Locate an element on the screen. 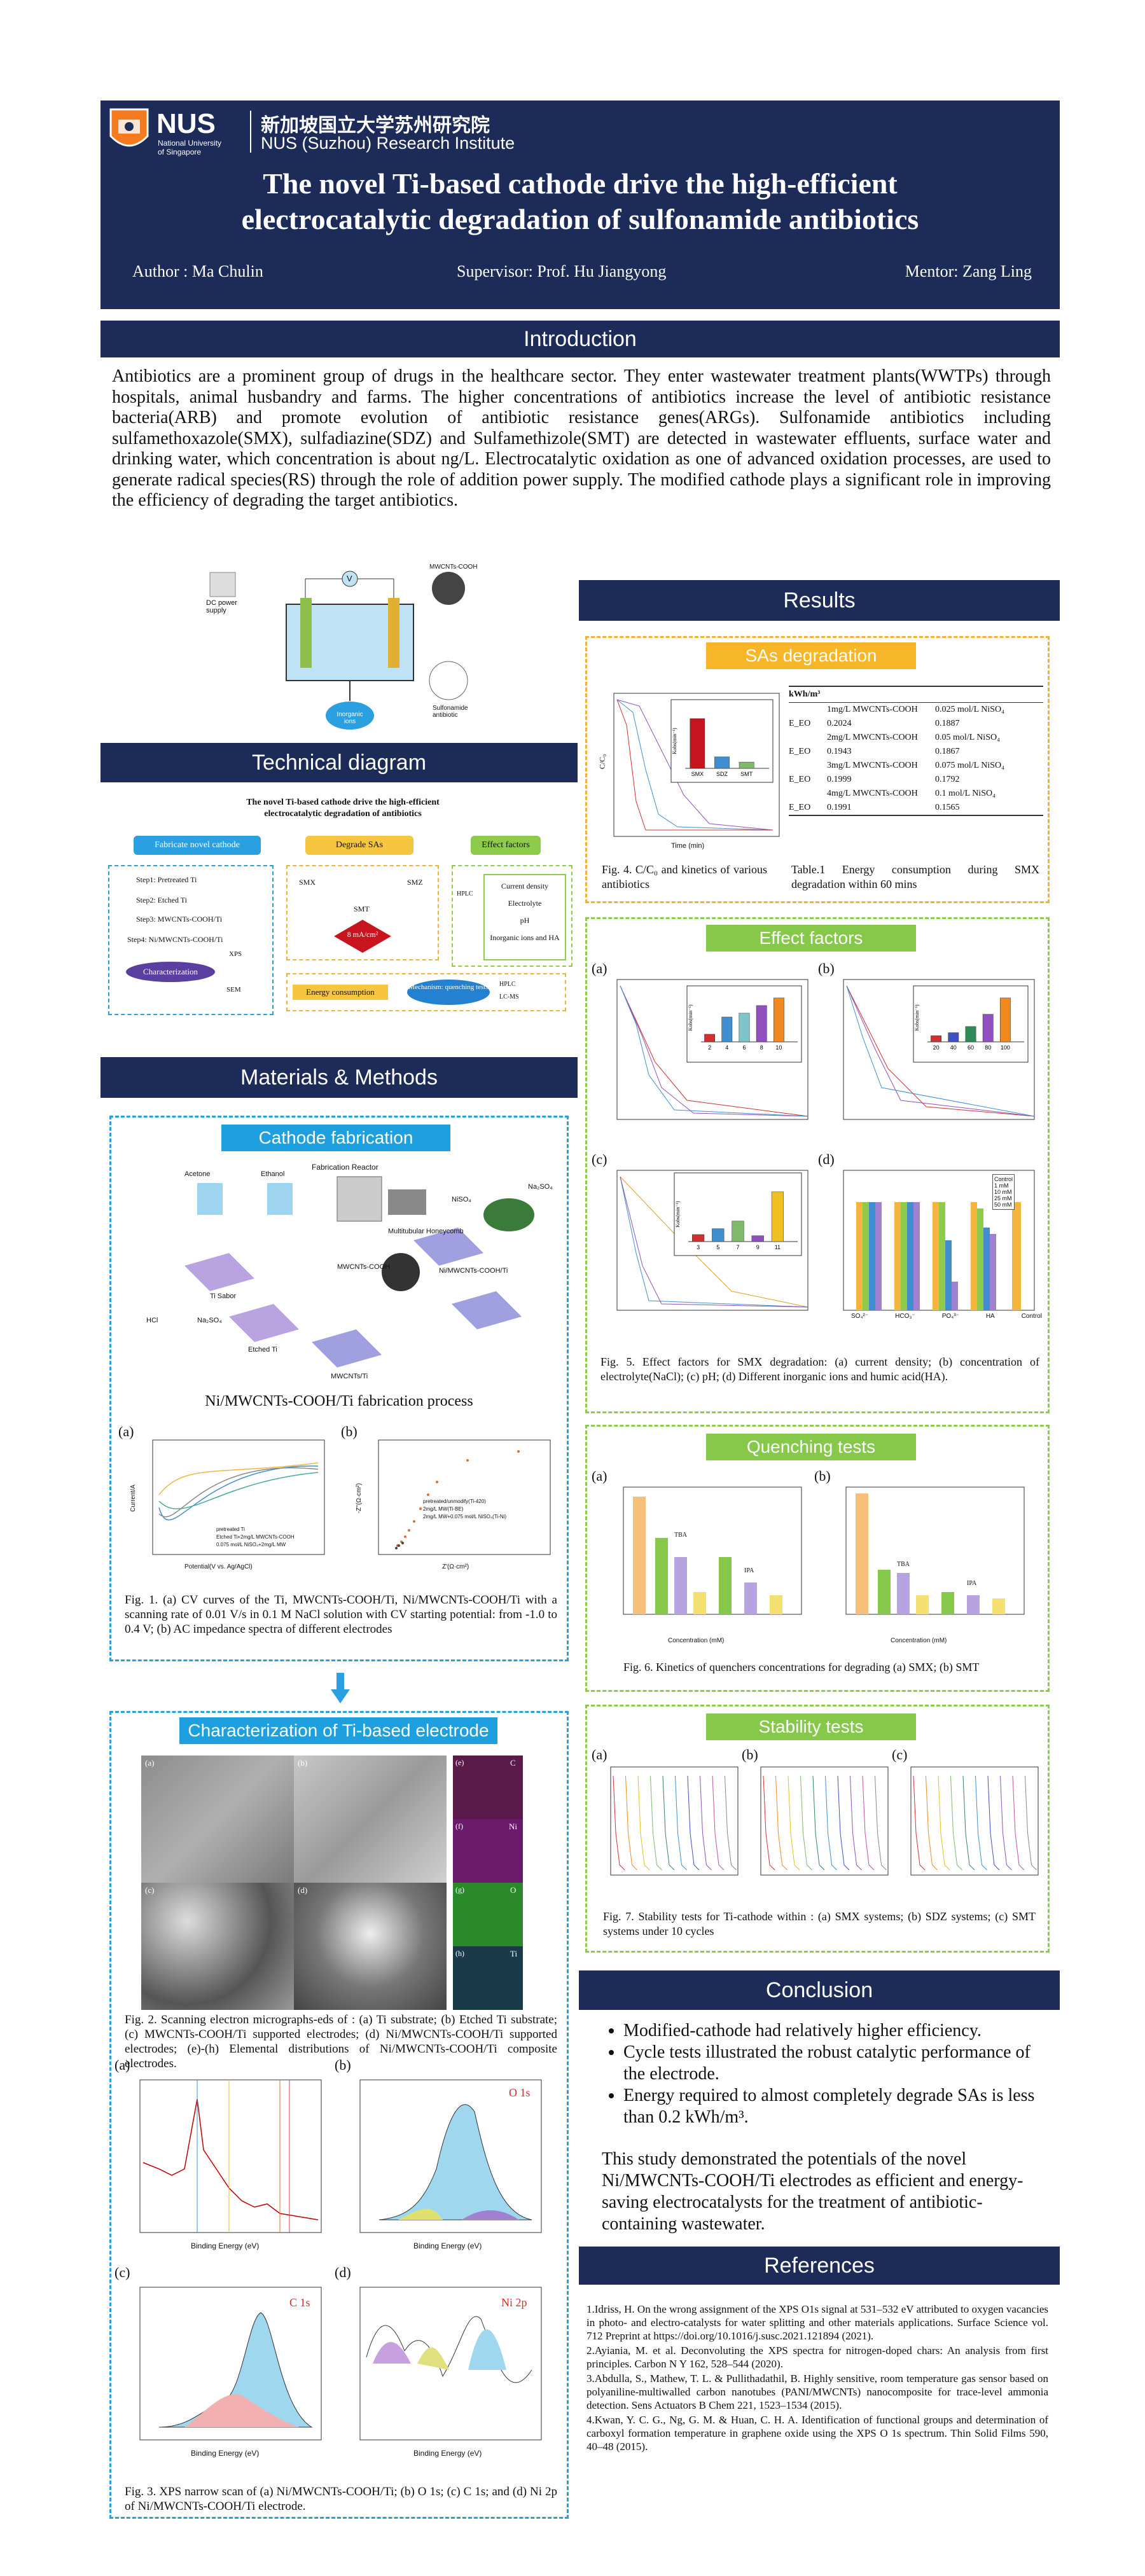 The height and width of the screenshot is (2576, 1145). table-header: kWh/m³ is located at coordinates (916, 694).